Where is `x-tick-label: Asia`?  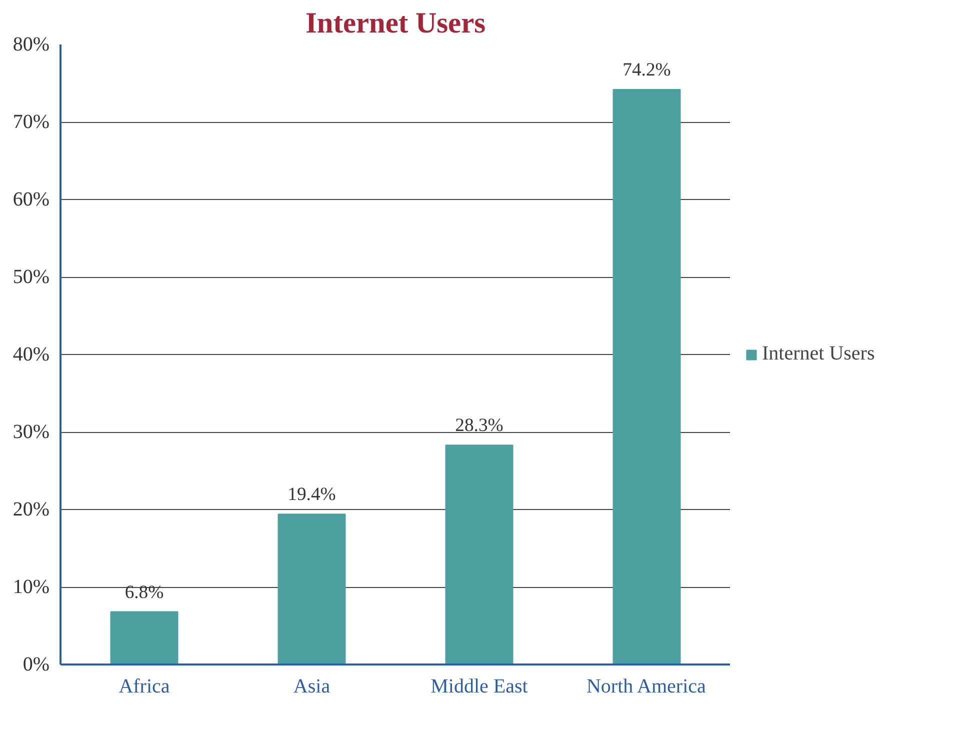
x-tick-label: Asia is located at coordinates (311, 687).